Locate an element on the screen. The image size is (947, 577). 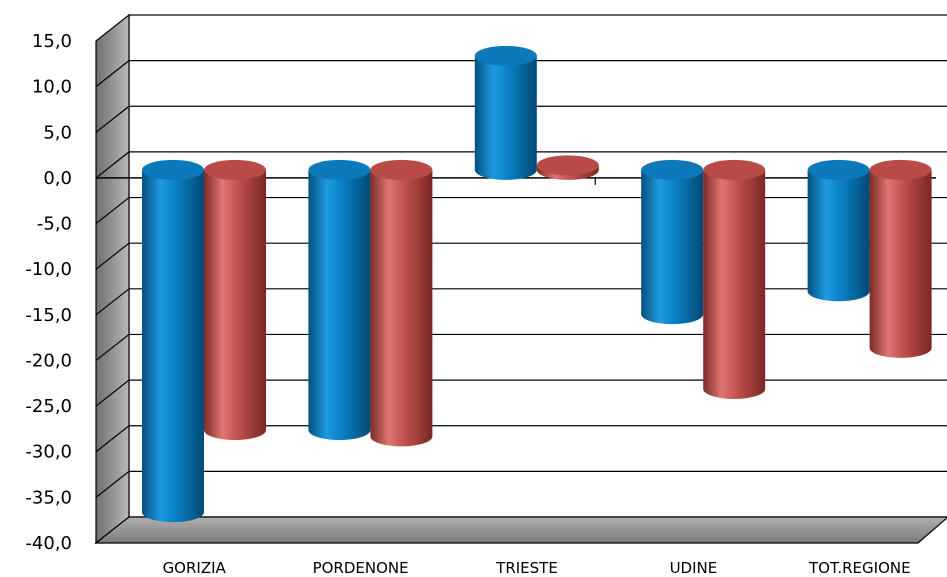
category-label: UDINE is located at coordinates (694, 568).